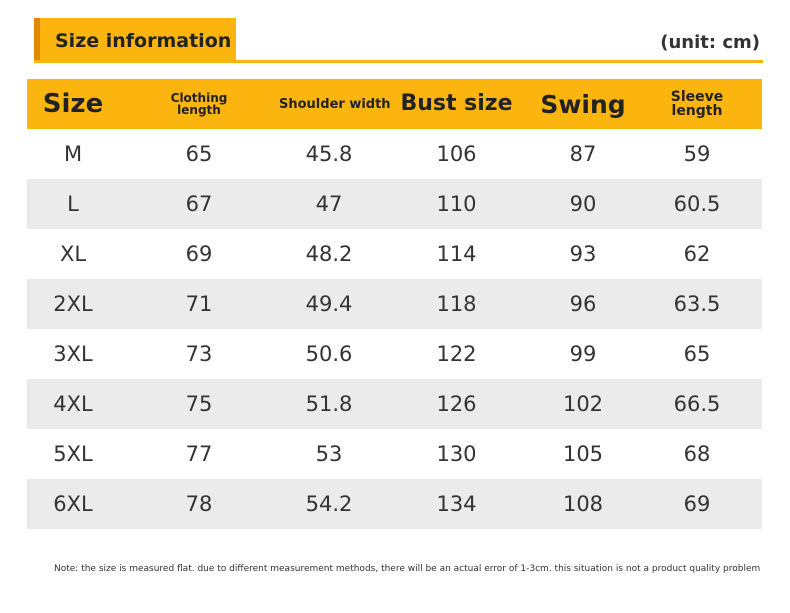 The height and width of the screenshot is (613, 790). I want to click on cell-clothing-length: 77, so click(199, 454).